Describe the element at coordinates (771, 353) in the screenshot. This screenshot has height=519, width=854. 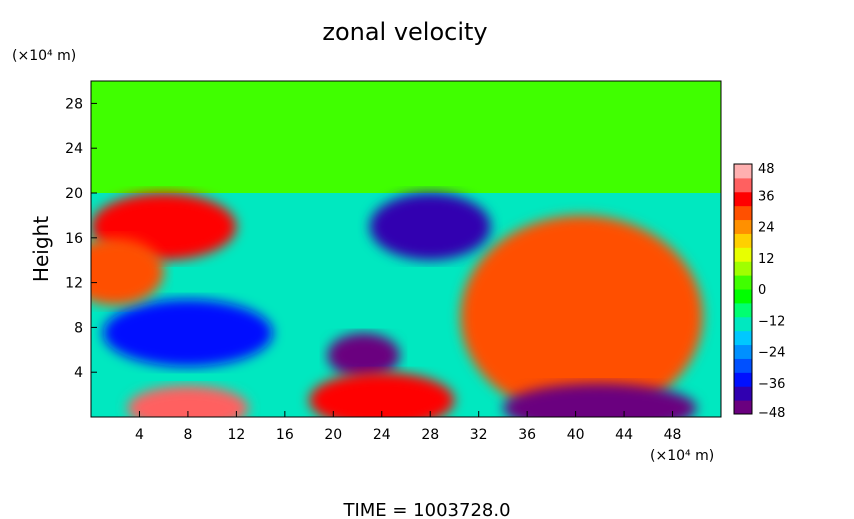
I see `colorbar-tick-label: −24` at that location.